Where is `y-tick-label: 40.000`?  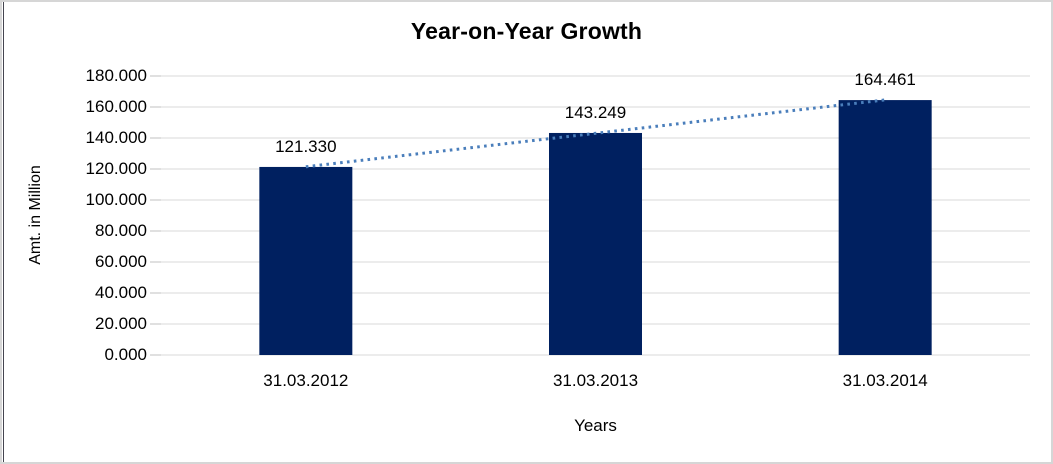
y-tick-label: 40.000 is located at coordinates (121, 292).